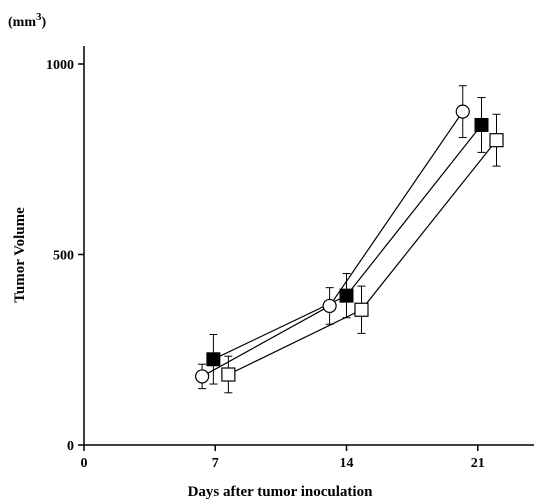  What do you see at coordinates (215, 463) in the screenshot?
I see `x-tick-label: 7` at bounding box center [215, 463].